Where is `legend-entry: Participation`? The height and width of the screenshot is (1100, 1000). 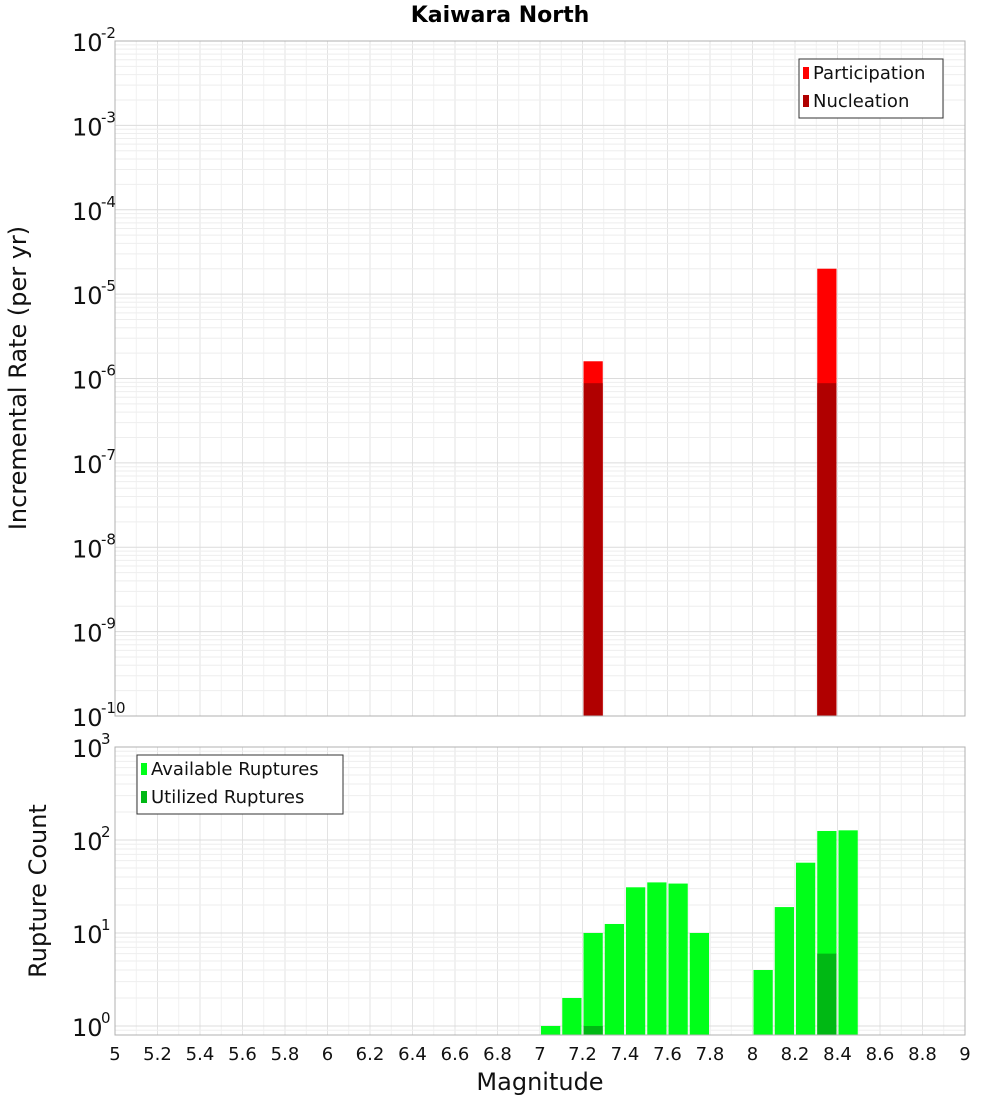
legend-entry: Participation is located at coordinates (869, 73).